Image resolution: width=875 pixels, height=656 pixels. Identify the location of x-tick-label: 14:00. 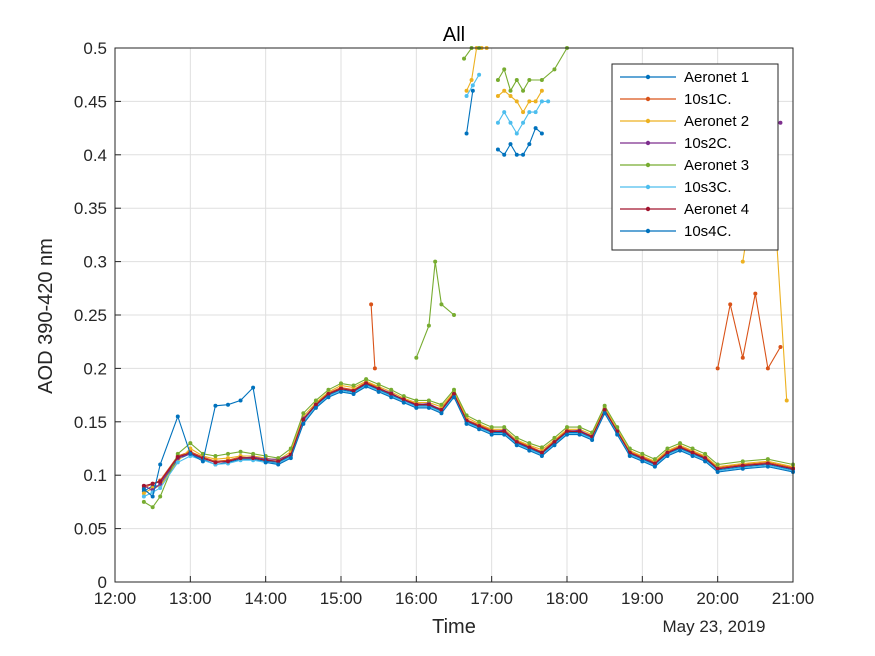
(265, 598).